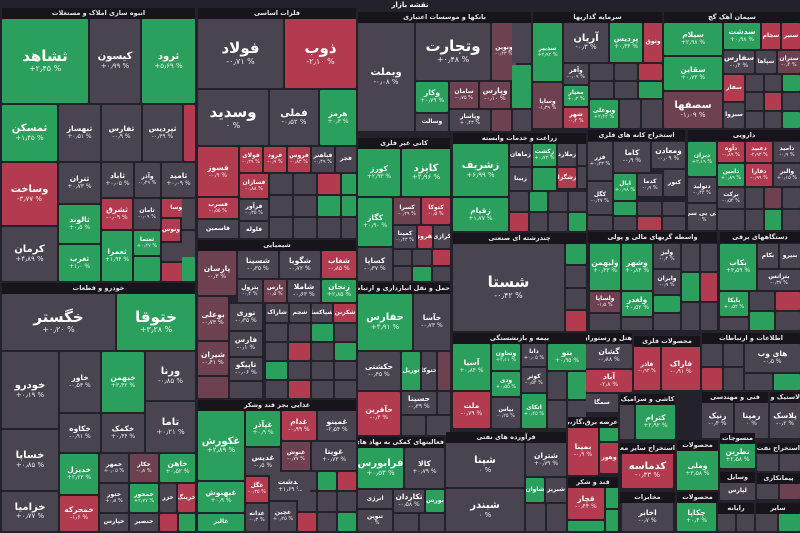 Image resolution: width=800 pixels, height=533 pixels. What do you see at coordinates (79, 474) in the screenshot?
I see `tile-خدیزل: خدیزل +۲٫۲۳ %` at bounding box center [79, 474].